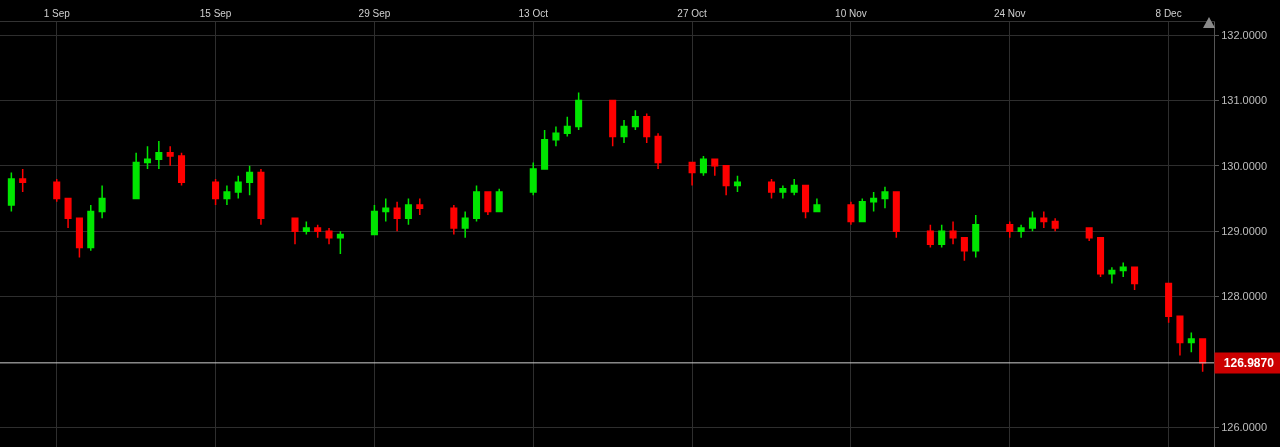 This screenshot has height=447, width=1280. What do you see at coordinates (57, 13) in the screenshot?
I see `x-tick-label: 1 Sep` at bounding box center [57, 13].